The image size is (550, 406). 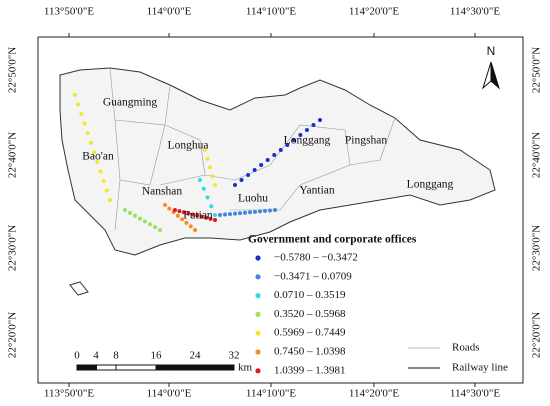 What do you see at coordinates (116, 356) in the screenshot?
I see `scale-label: 8` at bounding box center [116, 356].